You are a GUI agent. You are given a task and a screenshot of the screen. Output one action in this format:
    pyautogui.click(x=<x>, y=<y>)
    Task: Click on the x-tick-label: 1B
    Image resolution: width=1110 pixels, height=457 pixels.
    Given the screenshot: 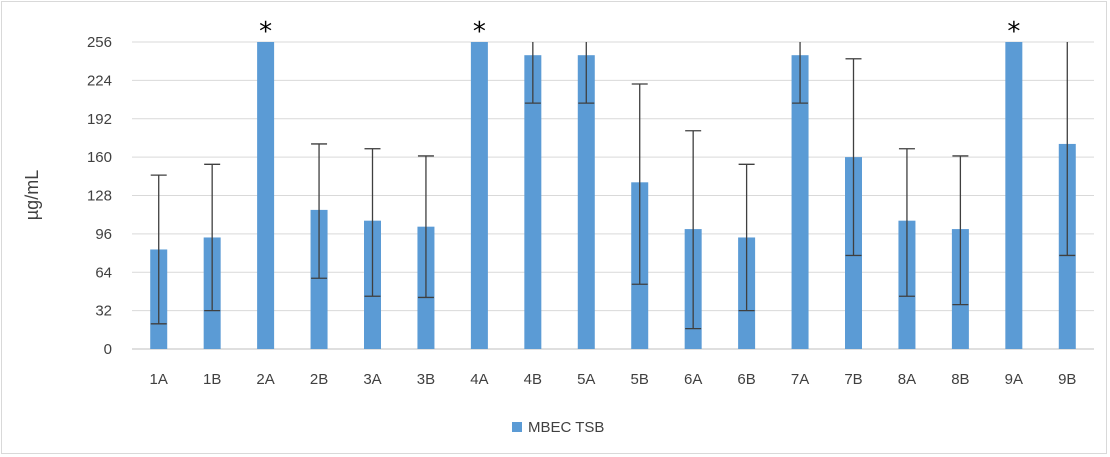 What is the action you would take?
    pyautogui.click(x=212, y=379)
    